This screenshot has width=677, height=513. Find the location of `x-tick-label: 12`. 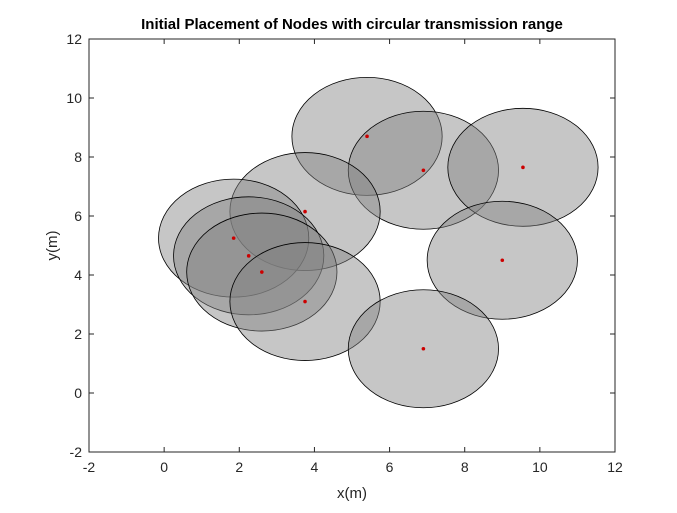

x-tick-label: 12 is located at coordinates (615, 467).